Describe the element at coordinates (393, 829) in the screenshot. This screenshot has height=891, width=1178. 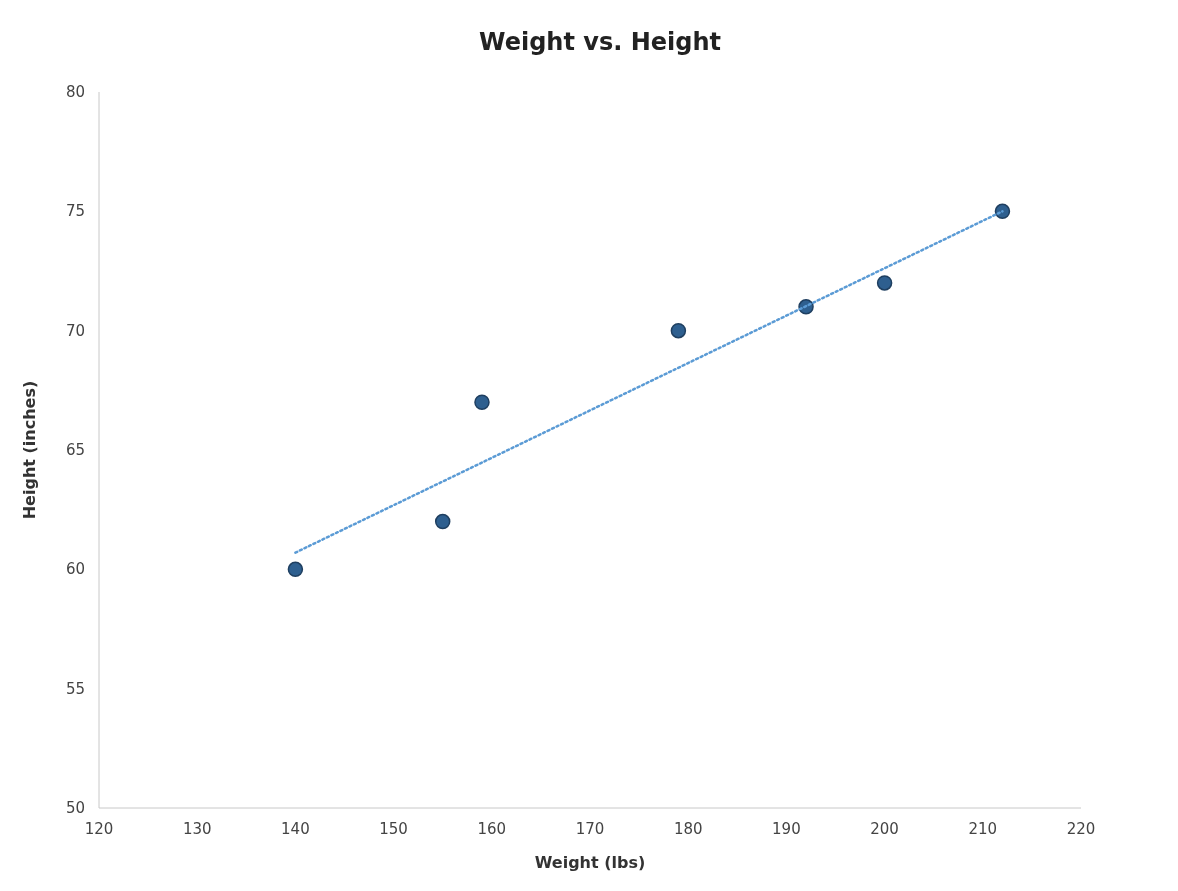
I see `x-tick-label: 150` at that location.